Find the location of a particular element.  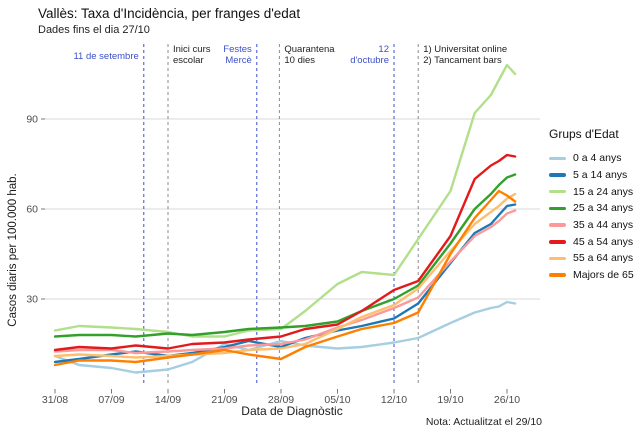

x-tick-label-05-10: 05/10 is located at coordinates (337, 400).